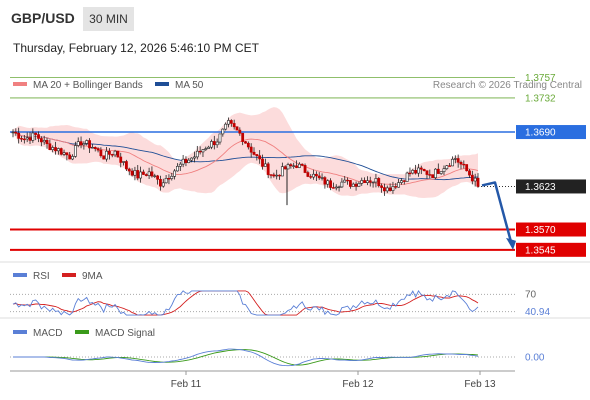 The width and height of the screenshot is (590, 400). What do you see at coordinates (162, 84) in the screenshot?
I see `legend-ma50-swatch` at bounding box center [162, 84].